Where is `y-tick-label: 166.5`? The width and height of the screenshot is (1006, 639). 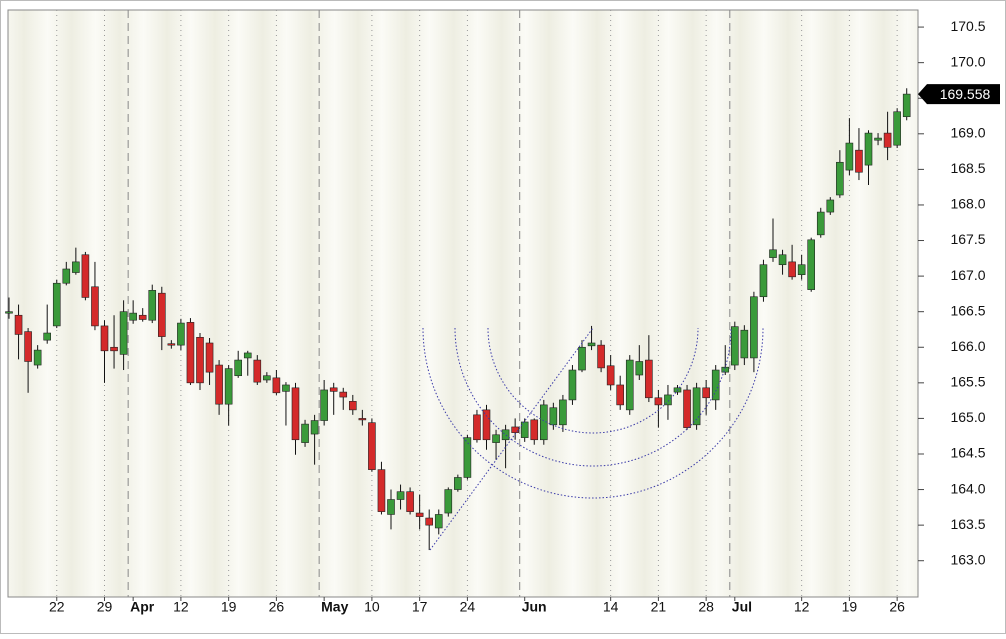 y-tick-label: 166.5 is located at coordinates (967, 310).